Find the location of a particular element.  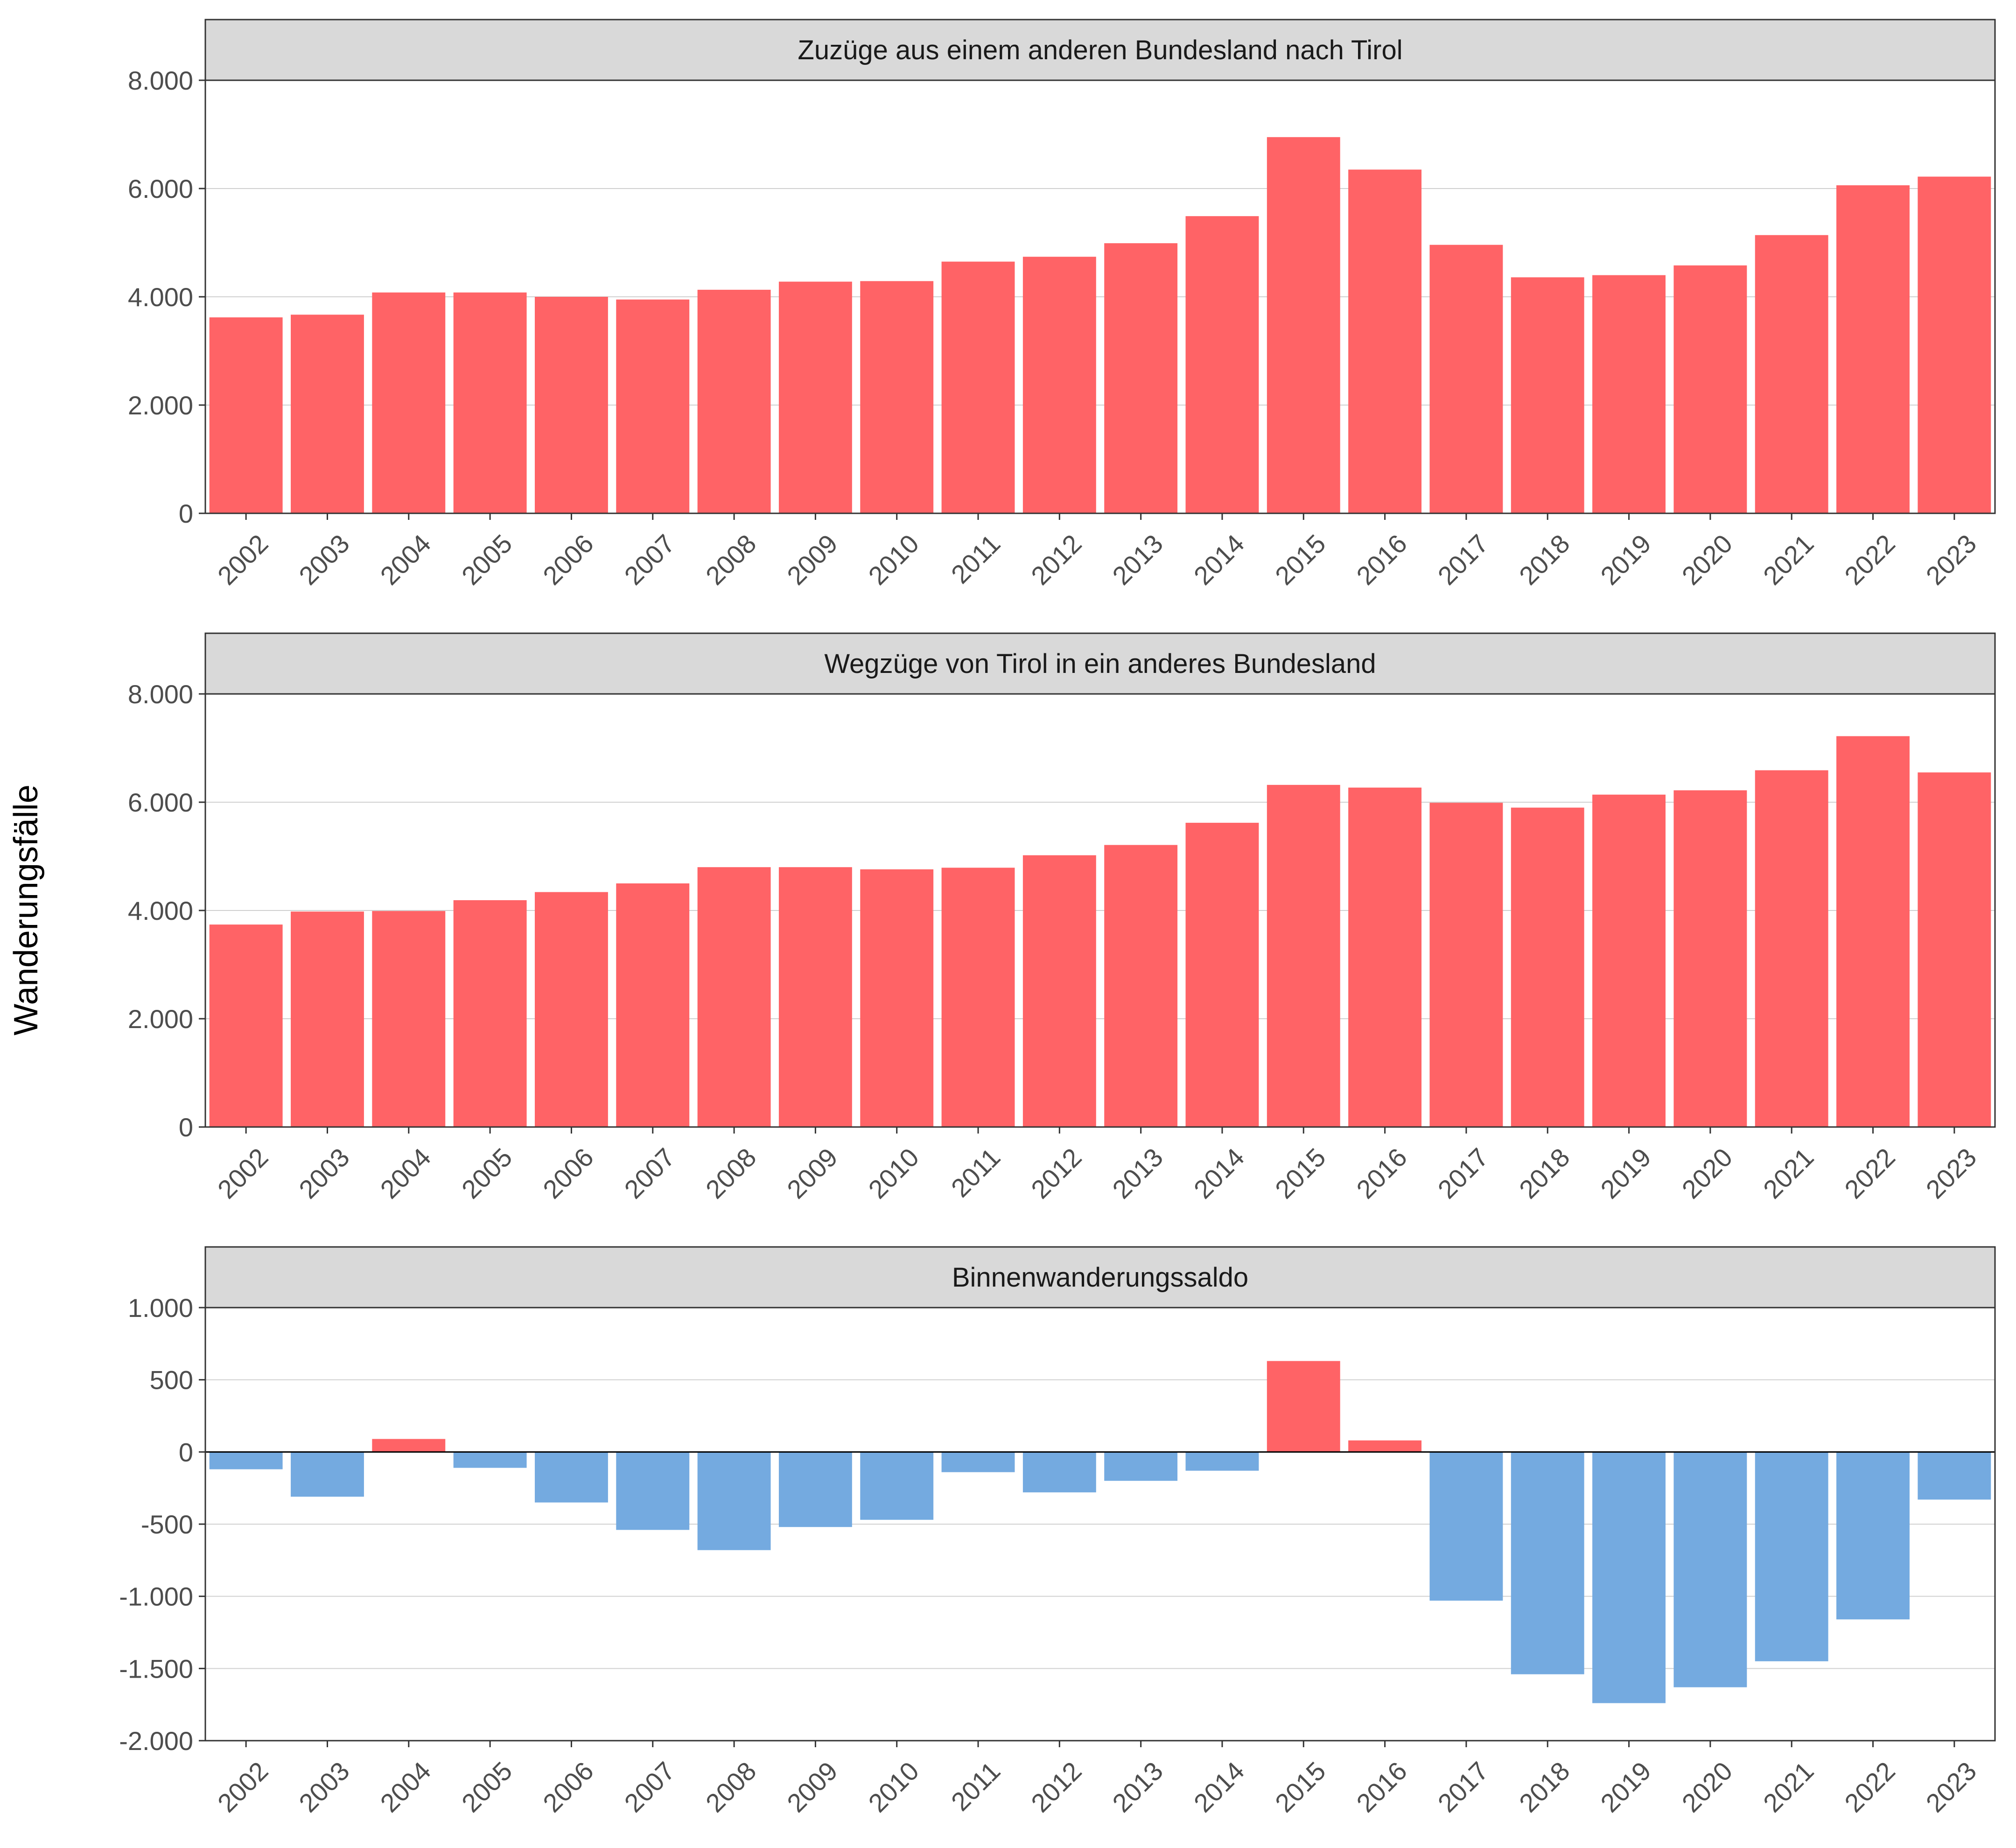

y-tick-label: -1.000 is located at coordinates (156, 1596).